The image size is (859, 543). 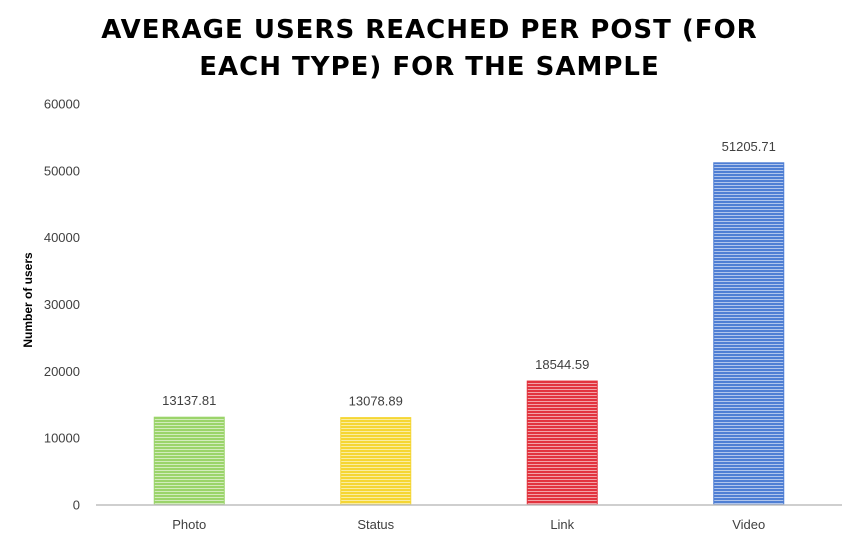 What do you see at coordinates (189, 524) in the screenshot?
I see `x-category-label: Photo` at bounding box center [189, 524].